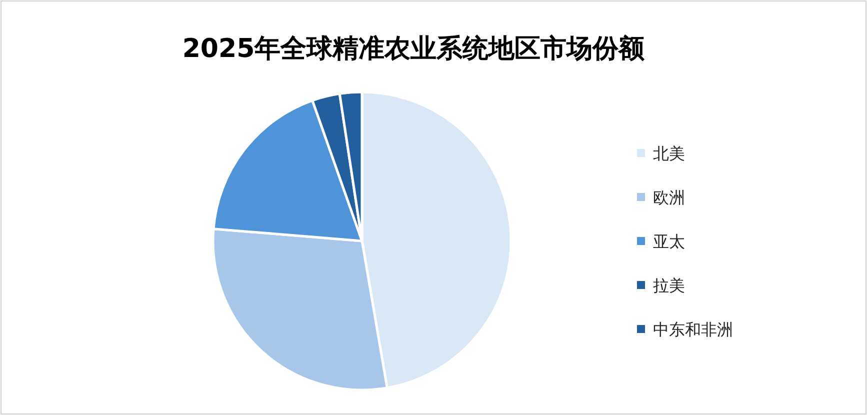 This screenshot has height=415, width=867. Describe the element at coordinates (693, 329) in the screenshot. I see `legend-label: 中东和非洲` at that location.